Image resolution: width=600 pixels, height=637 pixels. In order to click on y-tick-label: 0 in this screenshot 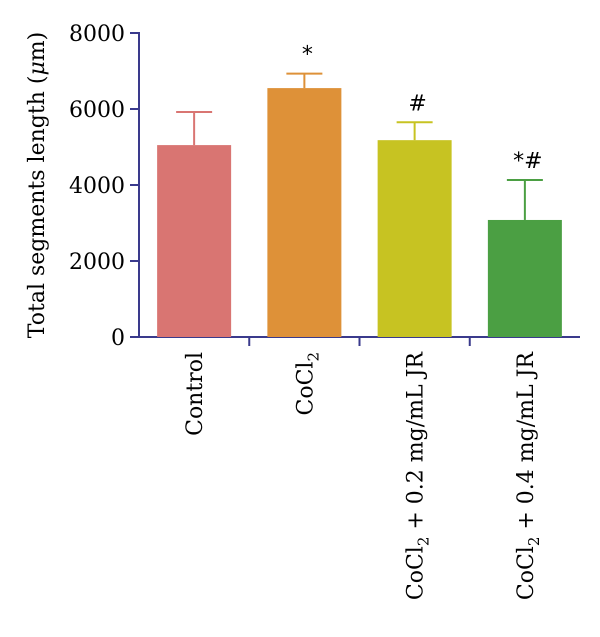, I will do `click(118, 338)`.